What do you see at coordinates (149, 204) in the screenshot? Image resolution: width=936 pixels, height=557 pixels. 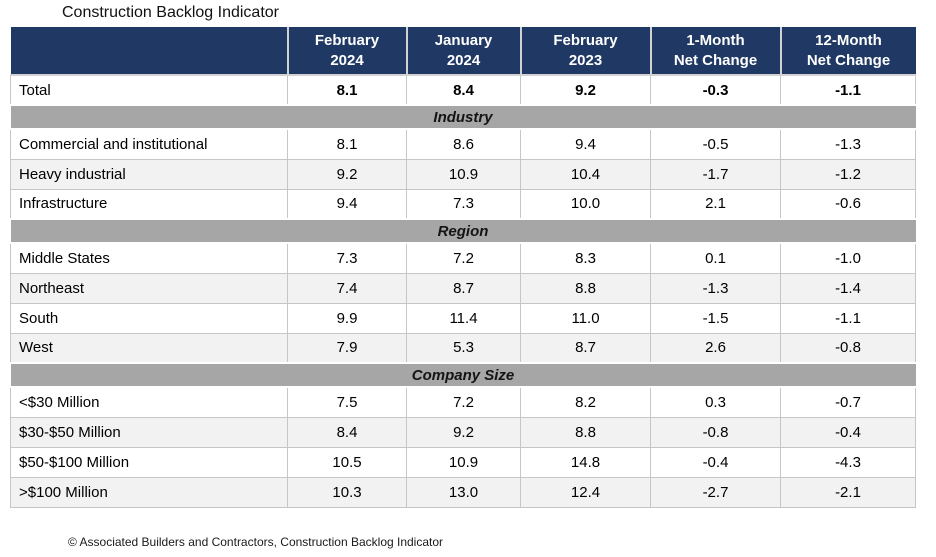 I see `row-label: Infrastructure` at bounding box center [149, 204].